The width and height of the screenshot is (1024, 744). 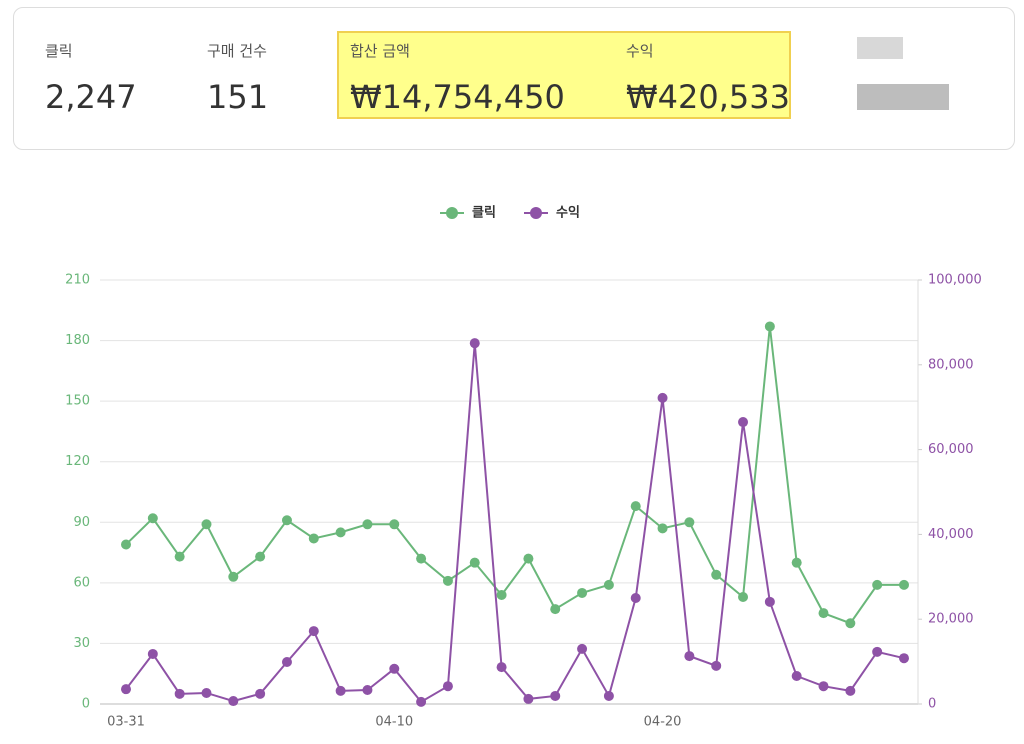 What do you see at coordinates (484, 213) in the screenshot?
I see `legend-label: 클릭` at bounding box center [484, 213].